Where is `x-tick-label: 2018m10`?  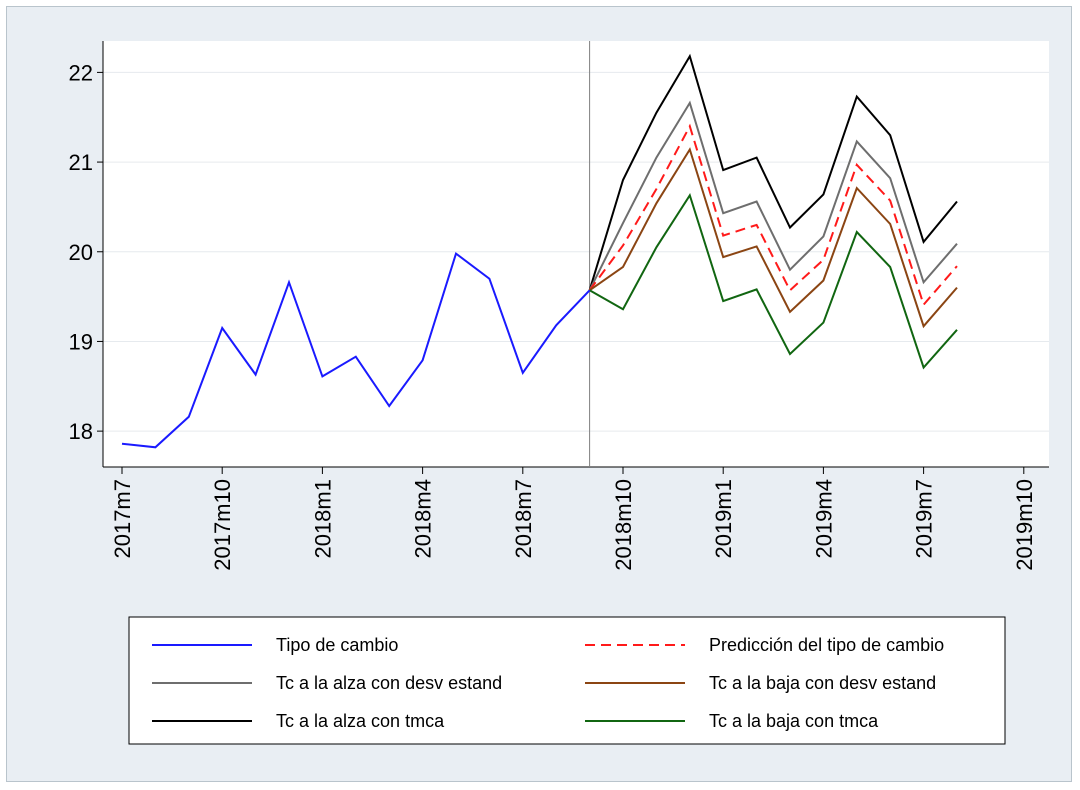 x-tick-label: 2018m10 is located at coordinates (623, 525).